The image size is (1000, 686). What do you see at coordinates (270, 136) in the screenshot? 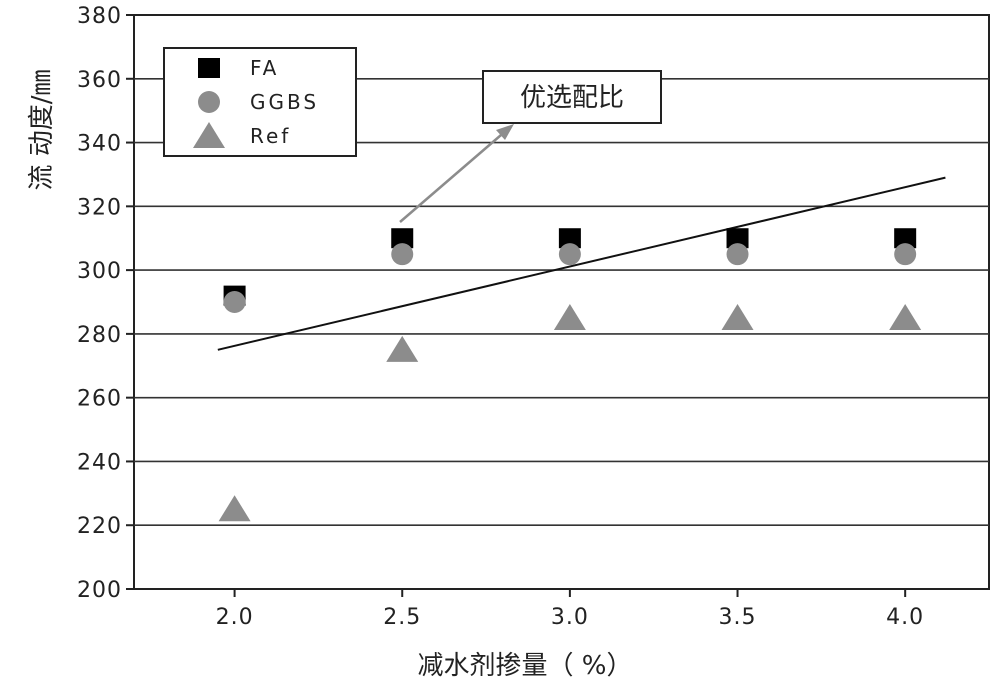
I see `legend-label-ref: Ref` at bounding box center [270, 136].